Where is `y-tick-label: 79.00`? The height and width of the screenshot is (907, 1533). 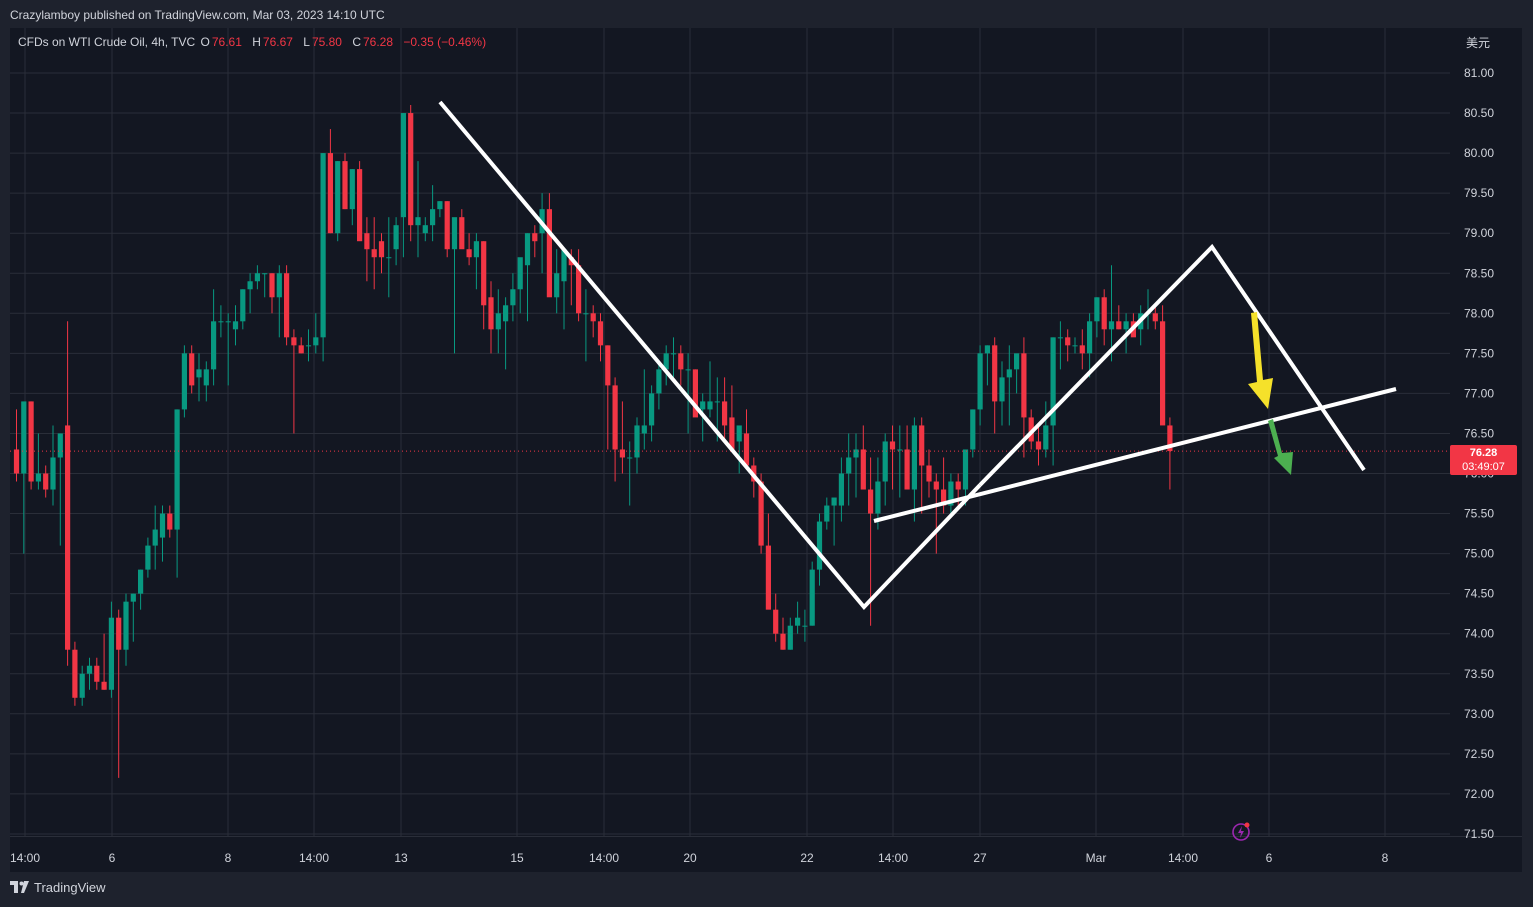 y-tick-label: 79.00 is located at coordinates (1479, 233).